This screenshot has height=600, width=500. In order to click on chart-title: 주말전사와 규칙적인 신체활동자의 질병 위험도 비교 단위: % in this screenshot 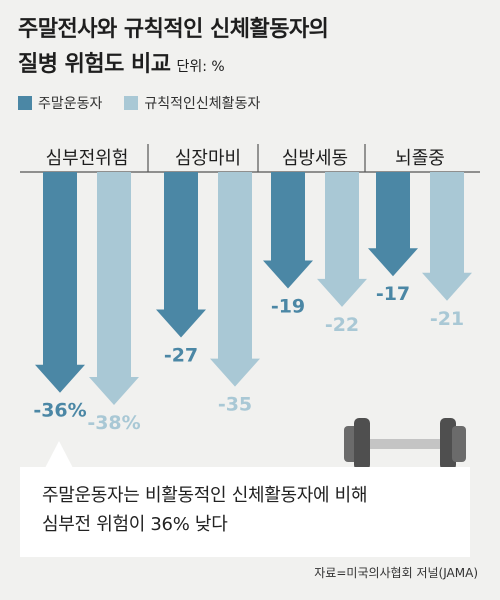, I will do `click(253, 48)`.